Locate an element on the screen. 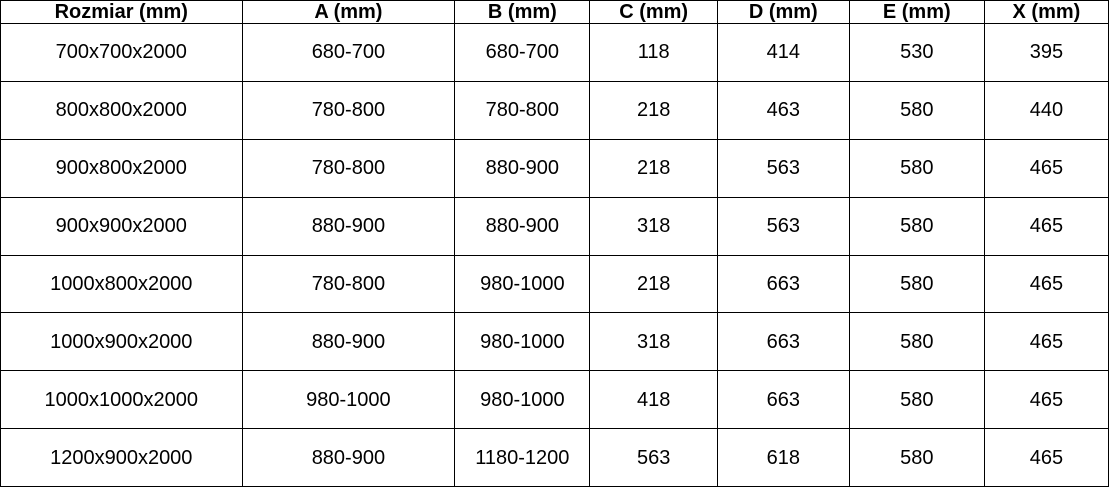 This screenshot has width=1109, height=487. table-row: 900x800x2000 780-800 880-900 218 563 580 465 is located at coordinates (554, 168).